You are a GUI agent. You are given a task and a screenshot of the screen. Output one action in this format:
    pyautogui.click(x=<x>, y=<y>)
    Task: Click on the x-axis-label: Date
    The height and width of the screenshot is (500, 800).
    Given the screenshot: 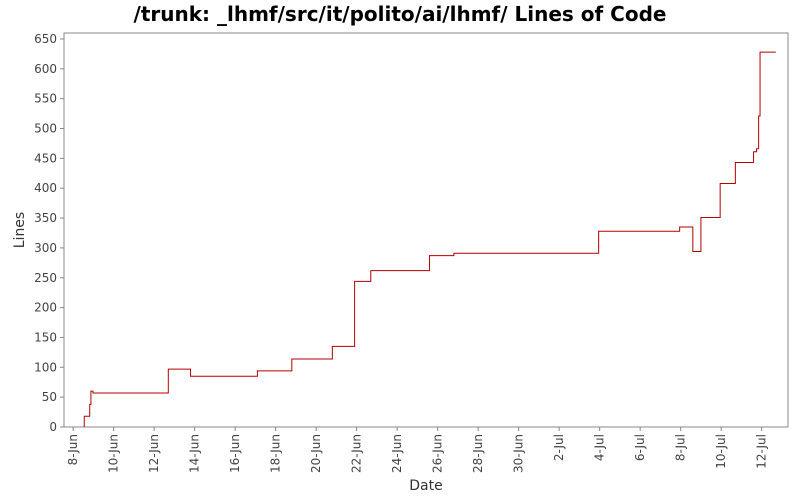 What is the action you would take?
    pyautogui.click(x=425, y=486)
    